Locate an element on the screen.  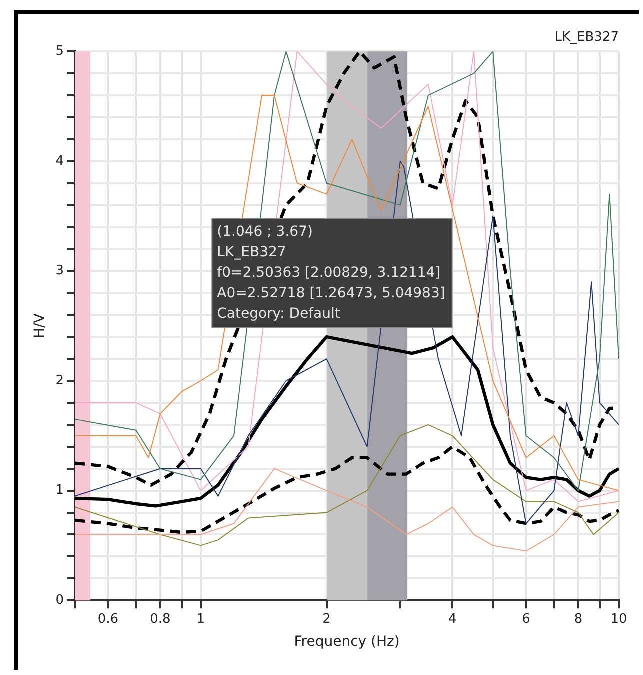
y-tick-label: 0 is located at coordinates (60, 600).